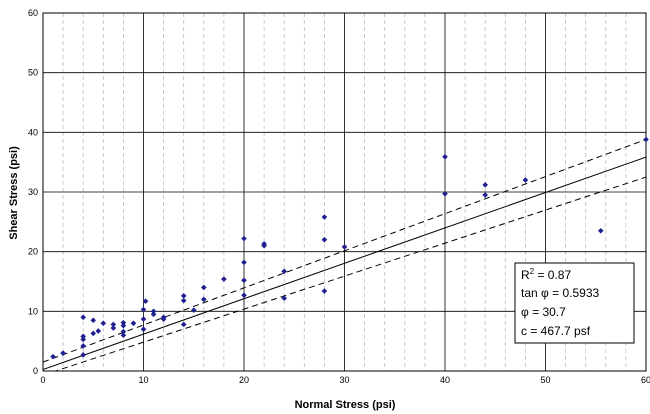 The width and height of the screenshot is (650, 414). Describe the element at coordinates (445, 380) in the screenshot. I see `x-tick-label: 40` at that location.